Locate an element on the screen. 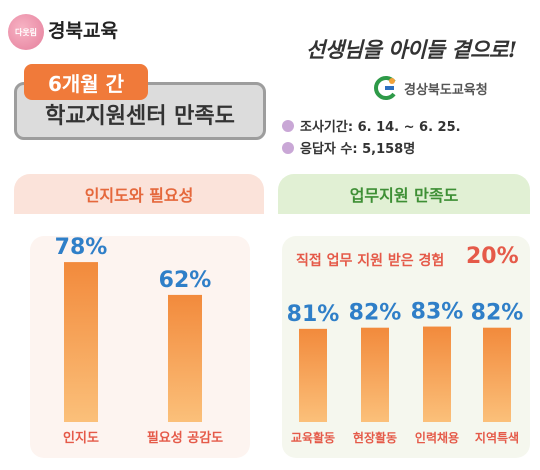  bar-value-label: 83% is located at coordinates (437, 312).